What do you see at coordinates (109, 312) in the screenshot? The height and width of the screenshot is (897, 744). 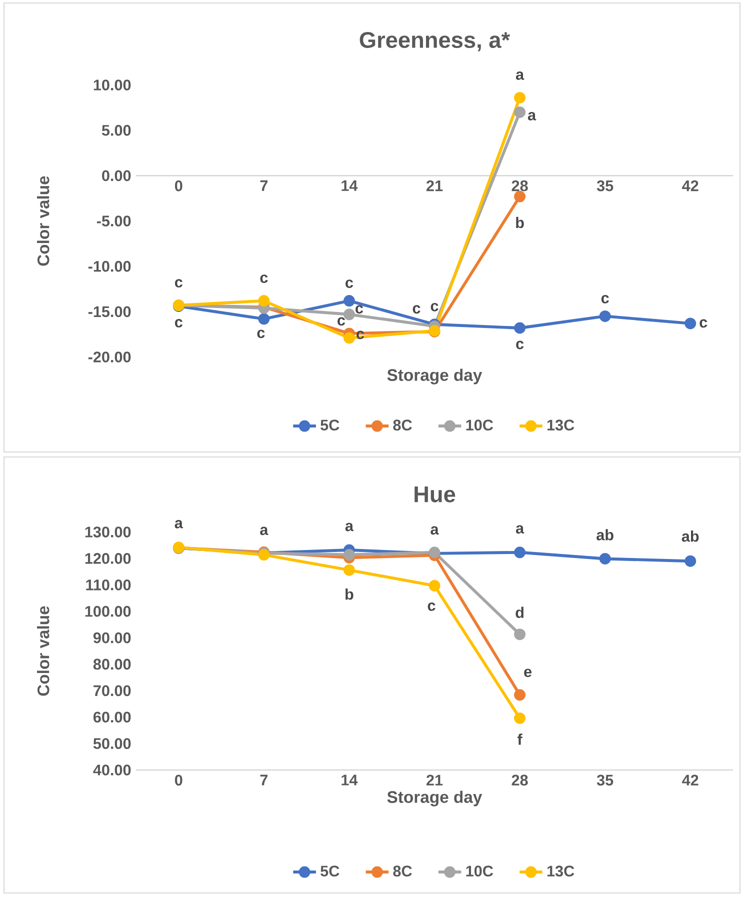 I see `y-tick-label: -15.00` at bounding box center [109, 312].